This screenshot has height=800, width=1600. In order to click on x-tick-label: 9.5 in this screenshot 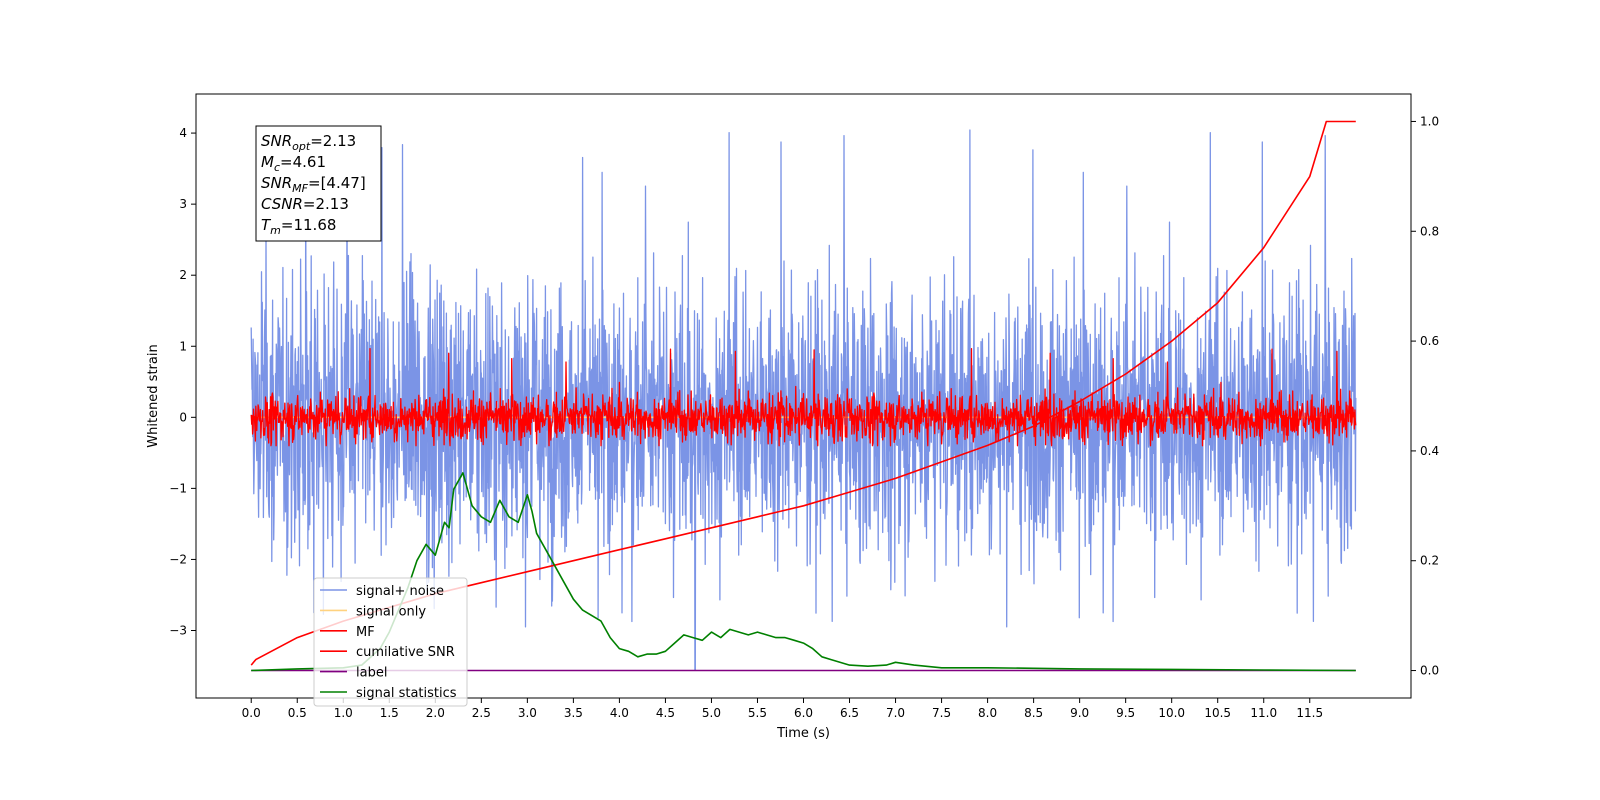, I will do `click(1125, 713)`.